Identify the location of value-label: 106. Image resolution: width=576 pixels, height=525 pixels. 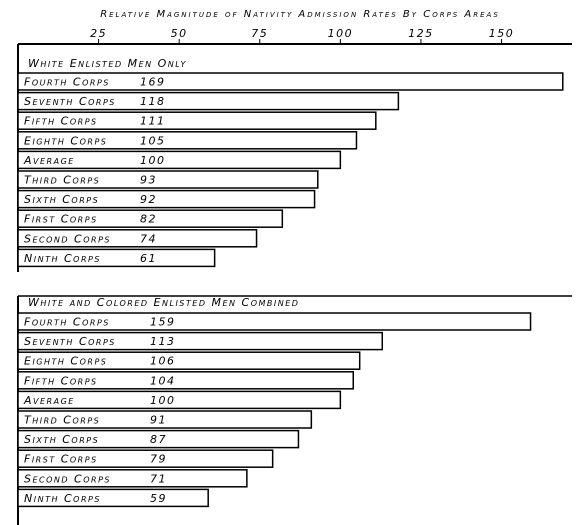
(163, 361).